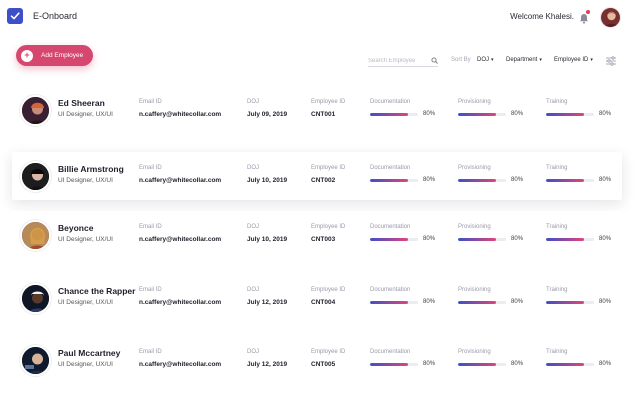 The width and height of the screenshot is (640, 400). Describe the element at coordinates (81, 103) in the screenshot. I see `employee-name: Ed Sheeran` at that location.